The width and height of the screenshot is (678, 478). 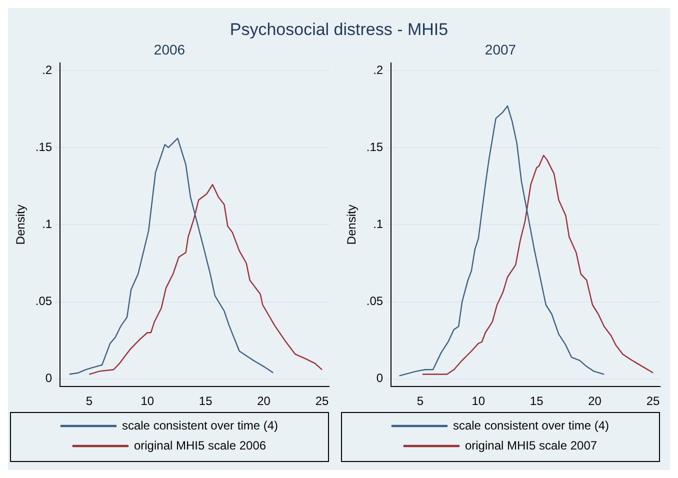 What do you see at coordinates (531, 445) in the screenshot?
I see `legend-label: original MHI5 scale 2007` at bounding box center [531, 445].